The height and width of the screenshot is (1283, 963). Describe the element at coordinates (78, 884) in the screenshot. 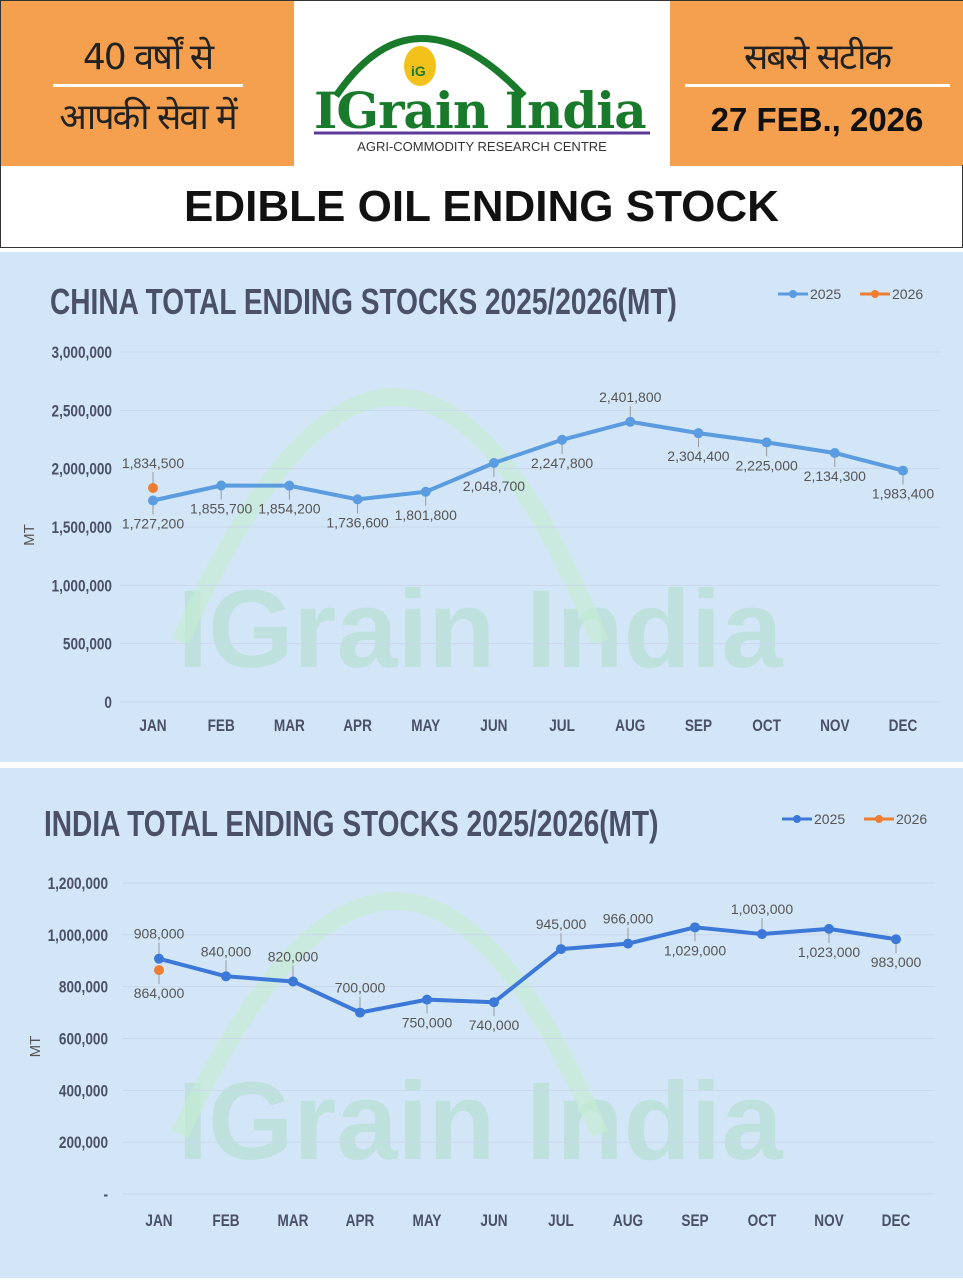

I see `y-tick-label: 1,200,000` at that location.